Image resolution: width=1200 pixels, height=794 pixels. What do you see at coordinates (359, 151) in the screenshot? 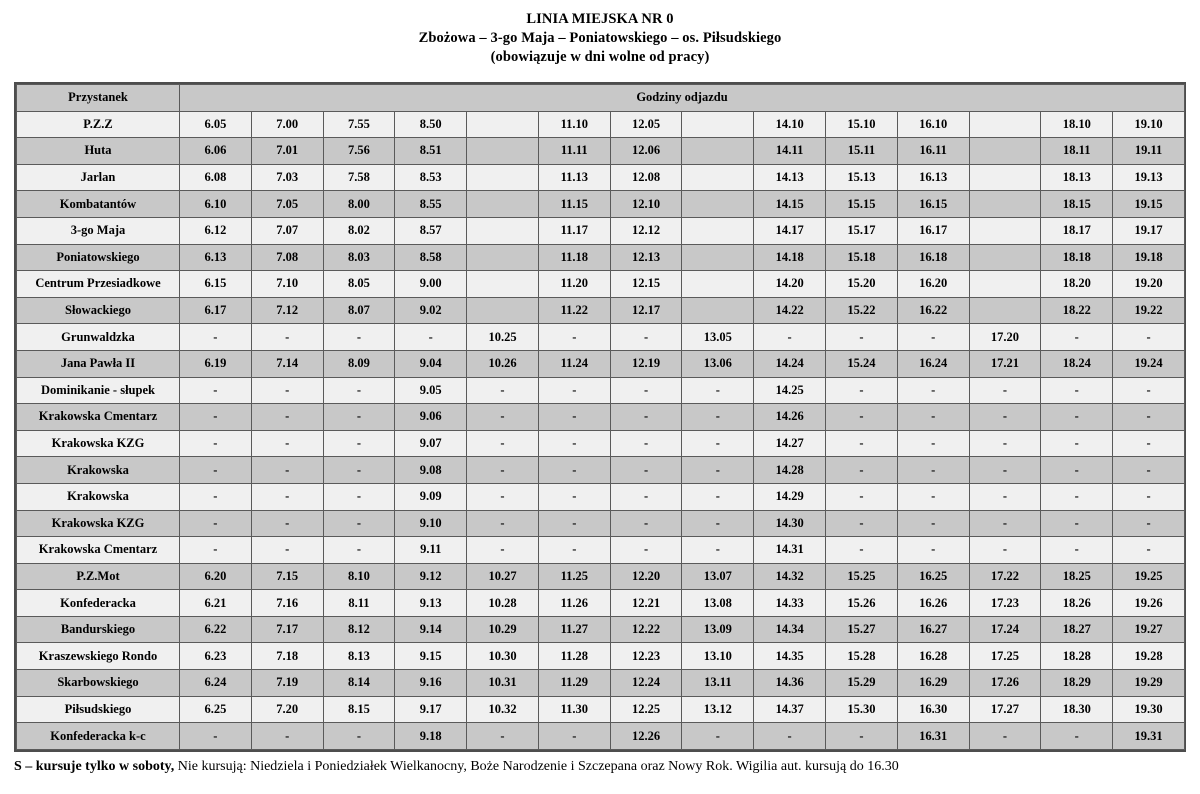
I see `departure-cell: 7.56` at bounding box center [359, 151].